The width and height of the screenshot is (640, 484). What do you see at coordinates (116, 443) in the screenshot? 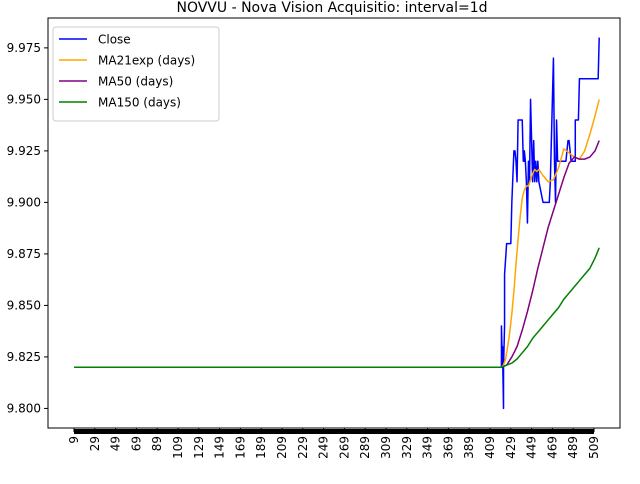
I see `x-tick-label: 49` at bounding box center [116, 443].